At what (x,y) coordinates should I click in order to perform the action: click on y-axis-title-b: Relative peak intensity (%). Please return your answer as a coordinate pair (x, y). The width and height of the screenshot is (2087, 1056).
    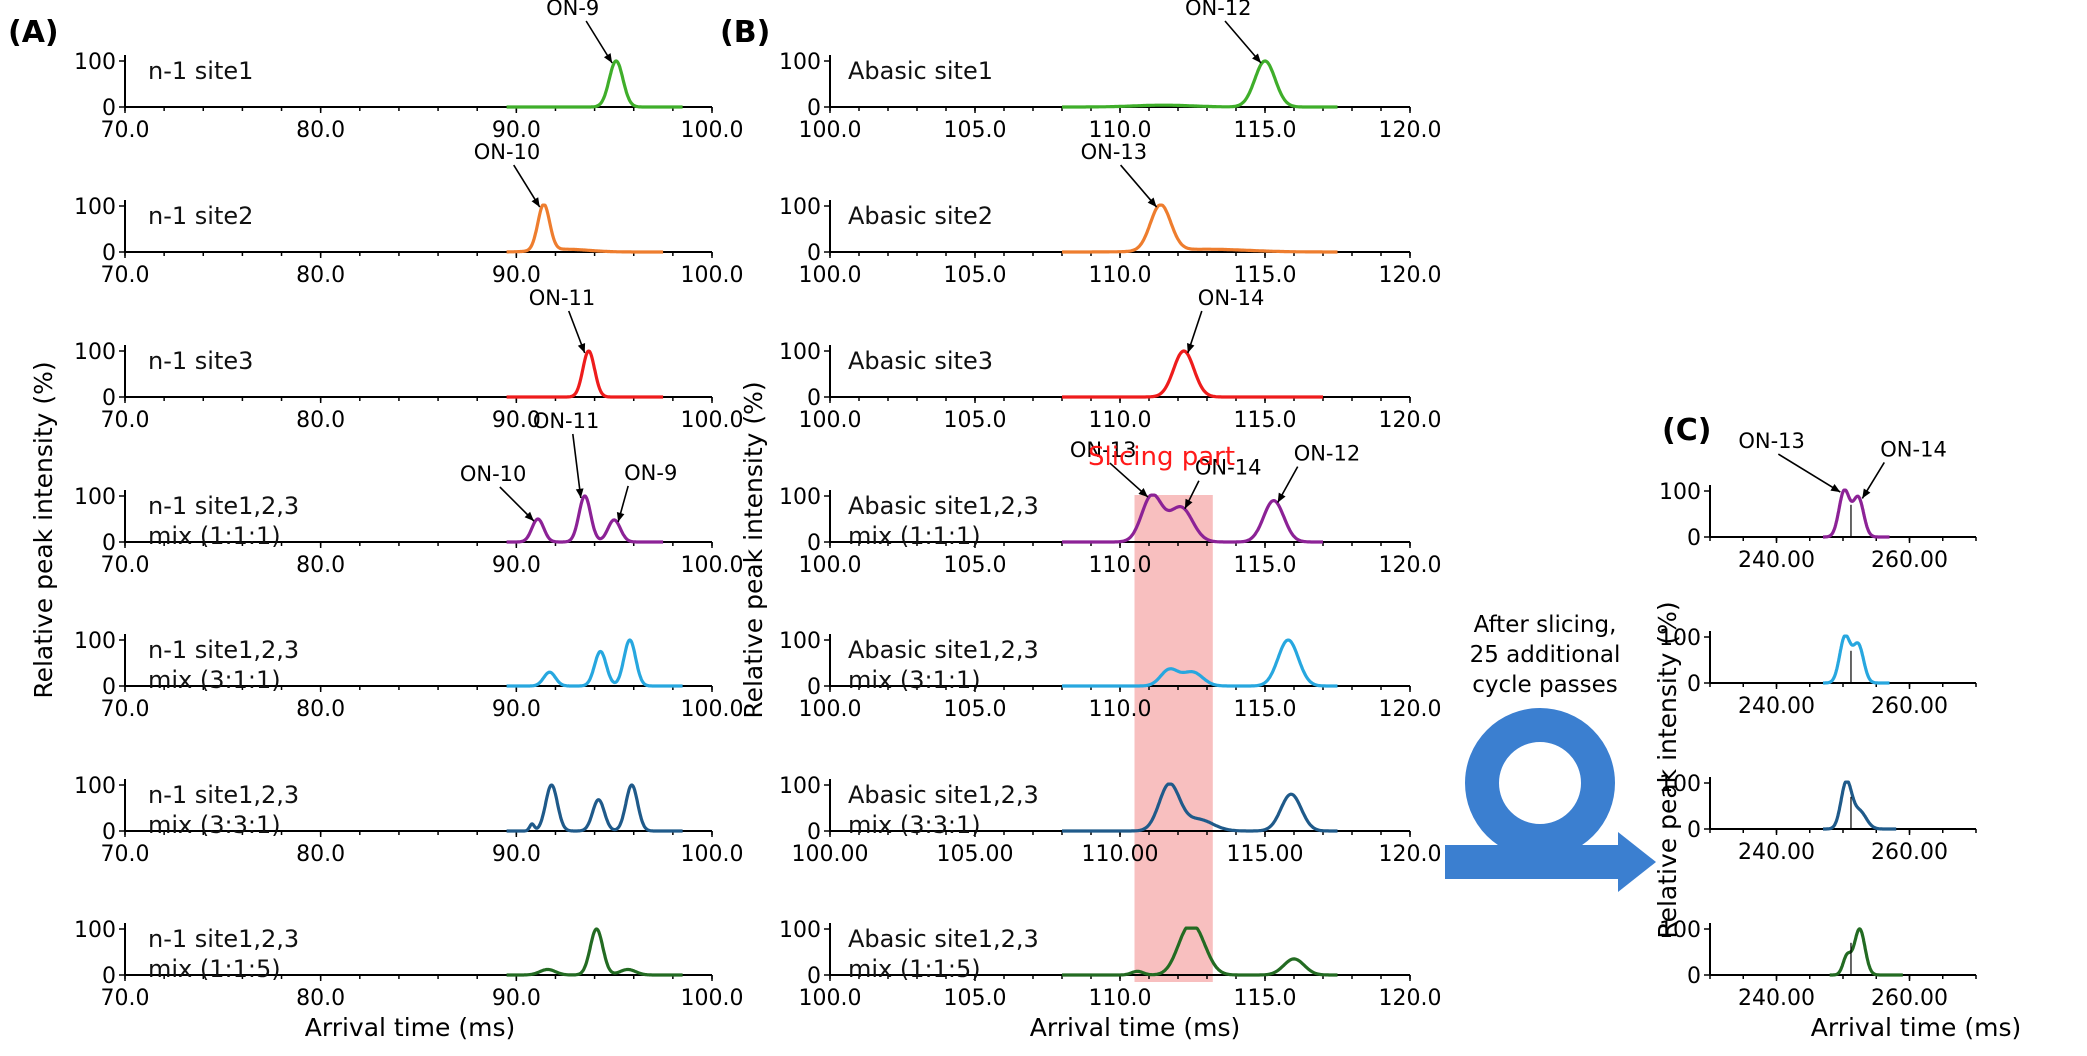
    Looking at the image, I should click on (753, 549).